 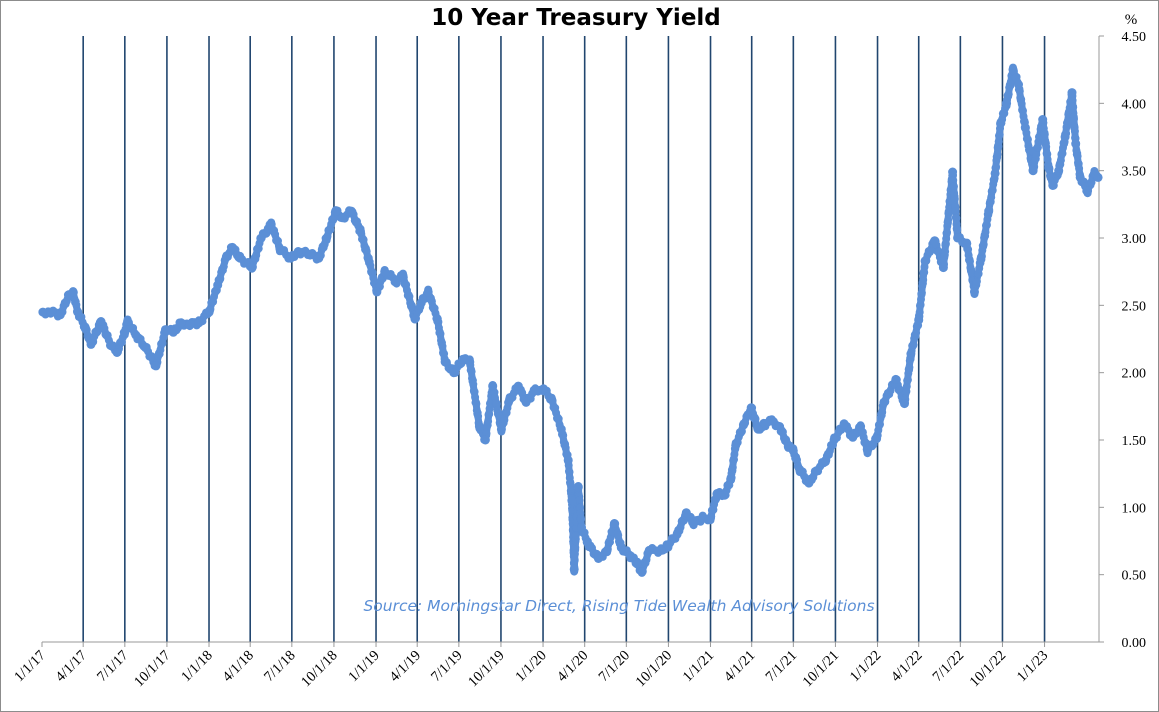 What do you see at coordinates (406, 667) in the screenshot?
I see `x-tick-label: 4/1/19` at bounding box center [406, 667].